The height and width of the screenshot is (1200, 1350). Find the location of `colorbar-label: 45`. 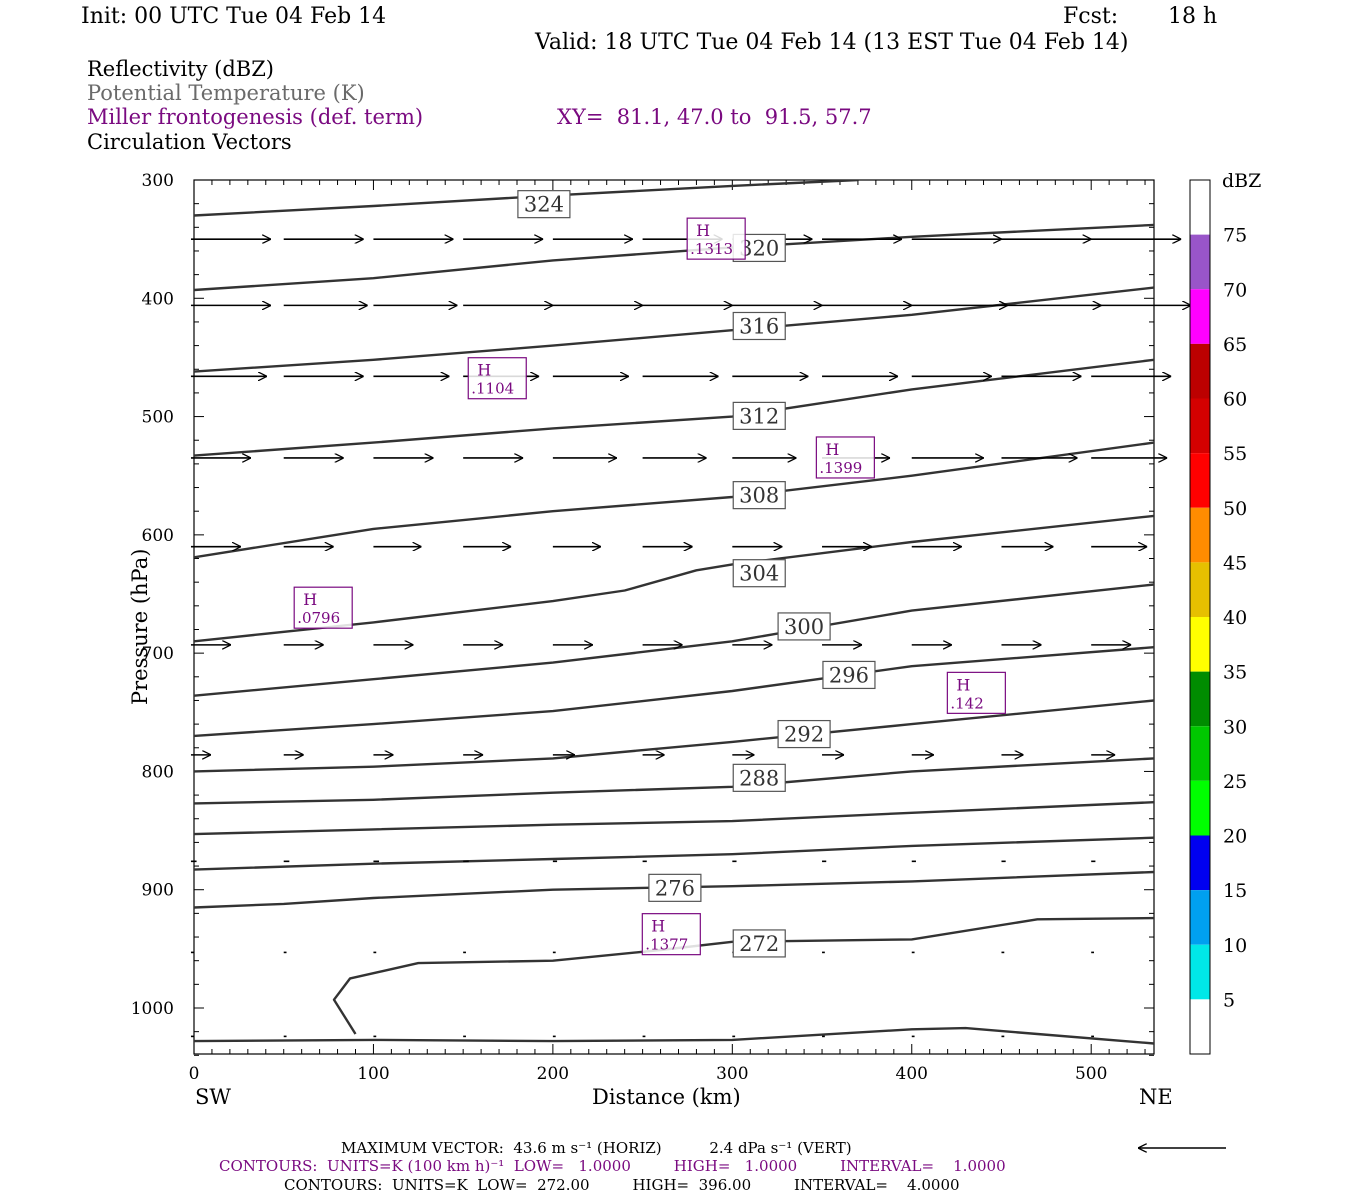

colorbar-label: 45 is located at coordinates (1235, 563).